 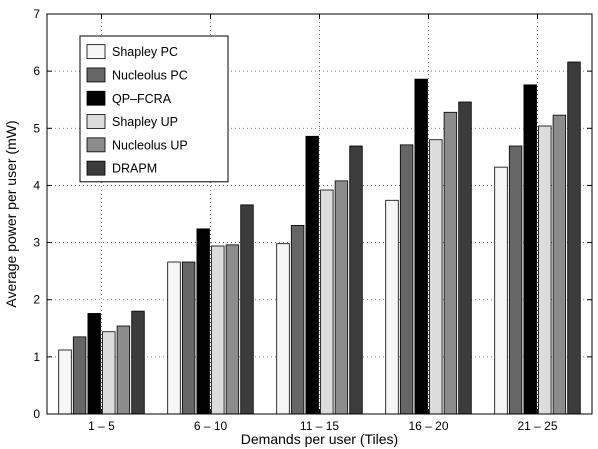 I want to click on y-tick-label: 5, so click(x=36, y=128).